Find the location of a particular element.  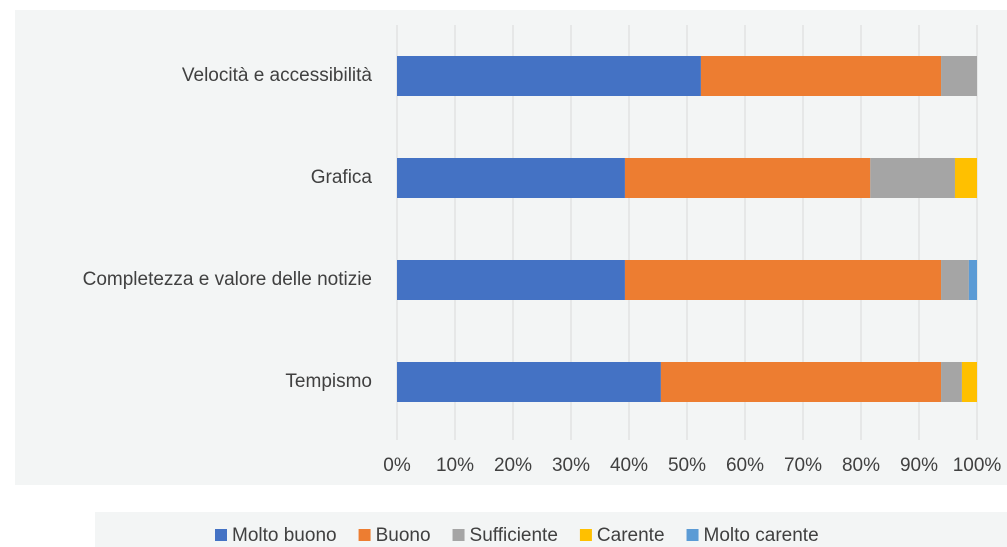

y-tick-label: Velocità e accessibilità is located at coordinates (277, 75).